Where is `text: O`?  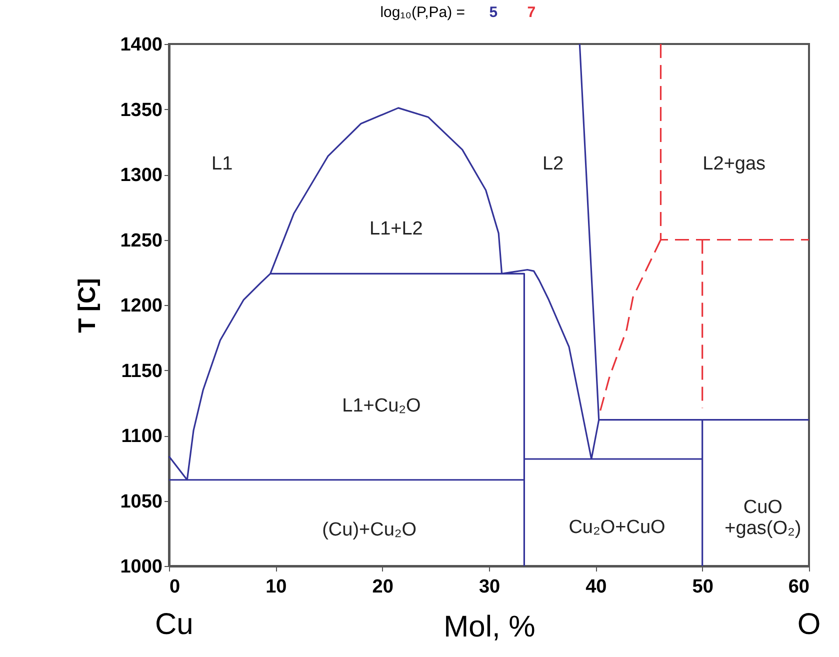 text: O is located at coordinates (809, 624).